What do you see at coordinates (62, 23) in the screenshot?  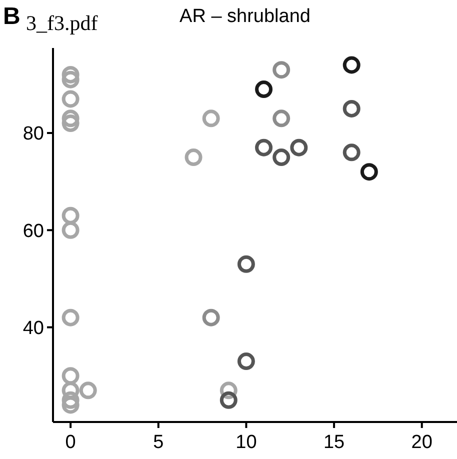 I see `text: 3_f3.pdf` at bounding box center [62, 23].